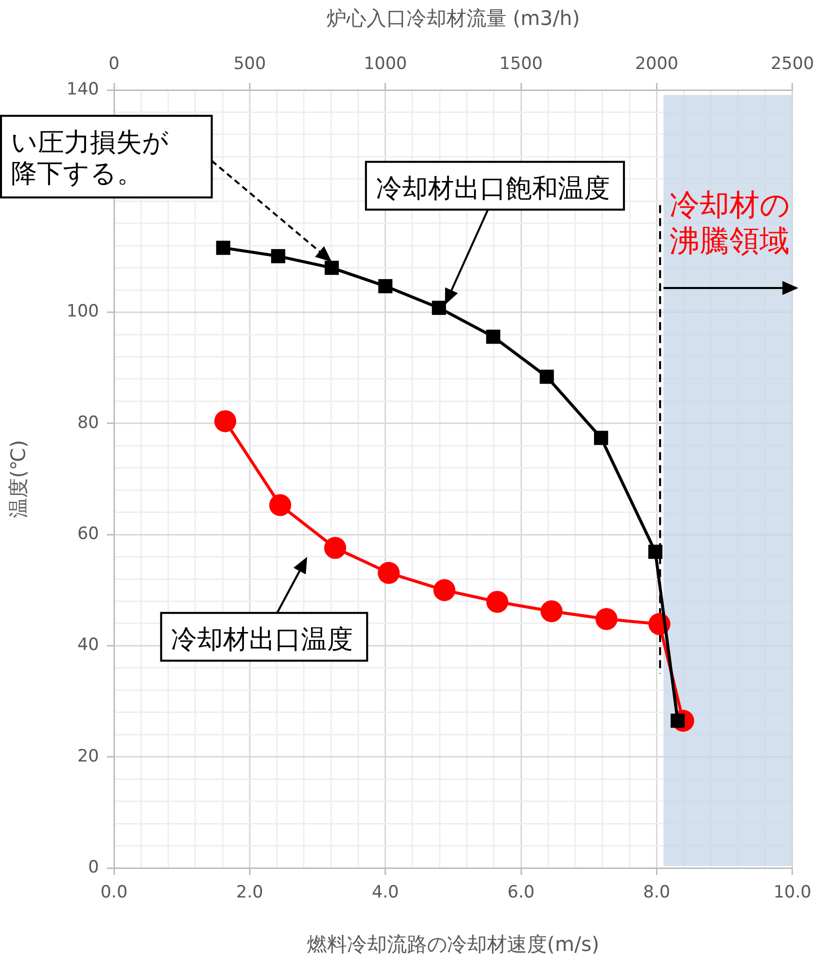  I want to click on y-tick-label: 20, so click(88, 756).